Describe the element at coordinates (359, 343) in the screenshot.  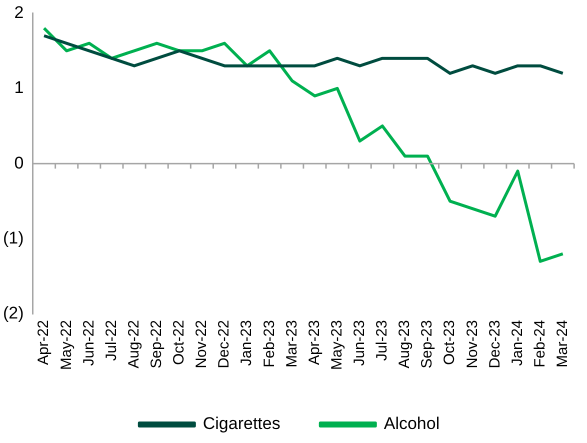
I see `x-tick-label: Jun-23` at that location.